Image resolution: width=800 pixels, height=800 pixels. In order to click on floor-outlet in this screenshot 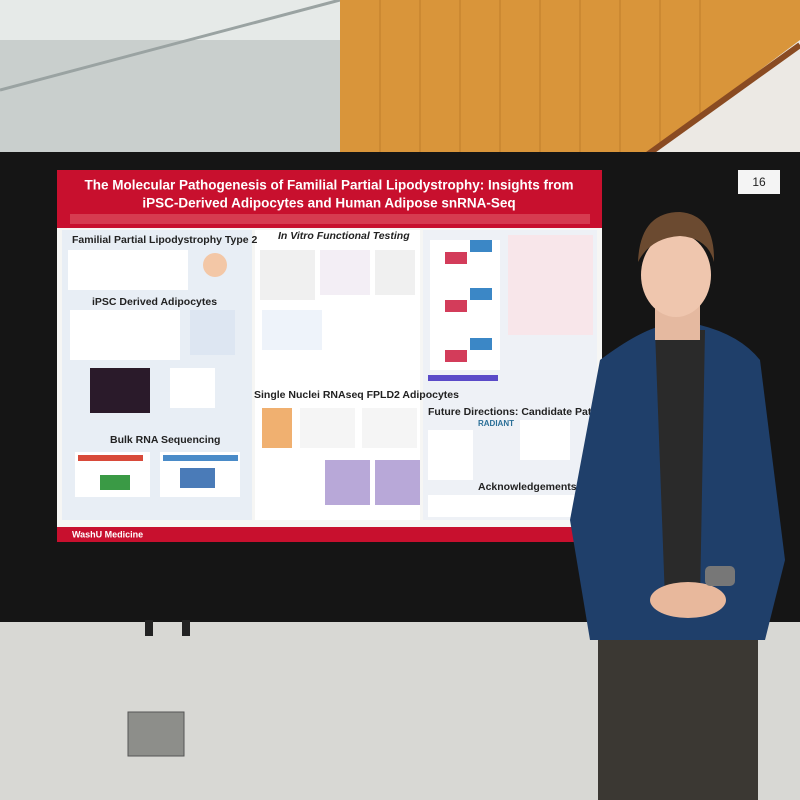, I will do `click(156, 734)`.